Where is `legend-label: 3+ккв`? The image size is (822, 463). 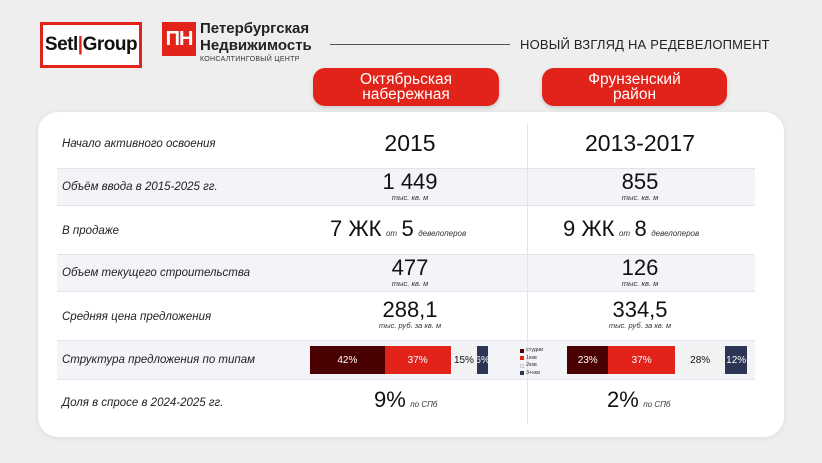
legend-label: 3+ккв is located at coordinates (533, 372).